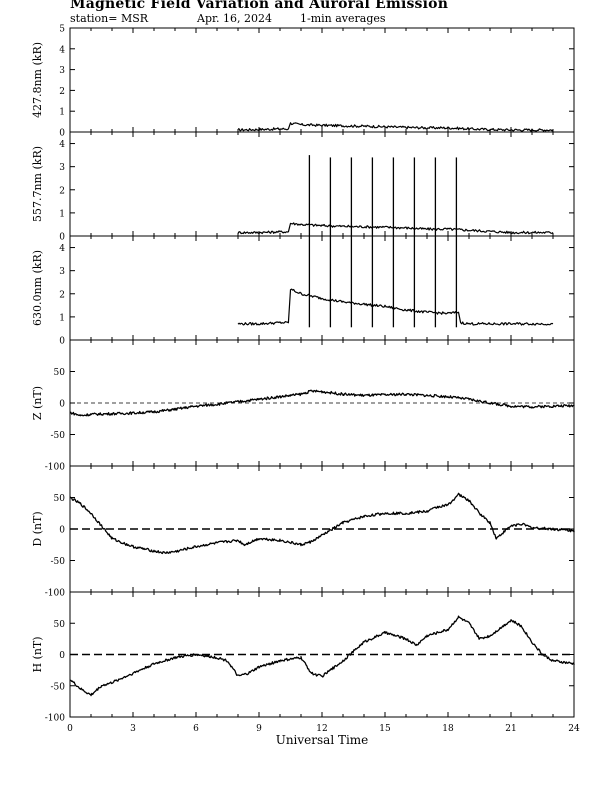 The image size is (612, 792). Describe the element at coordinates (109, 18) in the screenshot. I see `station-label: station= MSR` at that location.